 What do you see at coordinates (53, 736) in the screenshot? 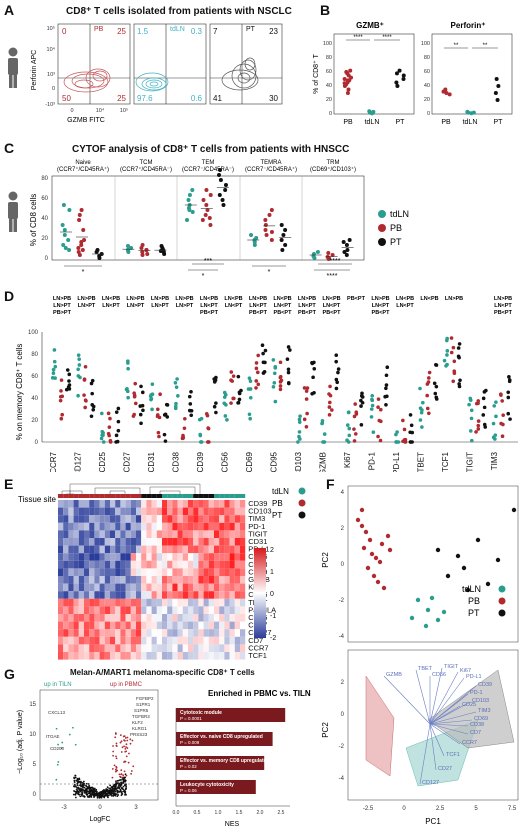
I see `svg-text: ITGAE` at bounding box center [53, 736].